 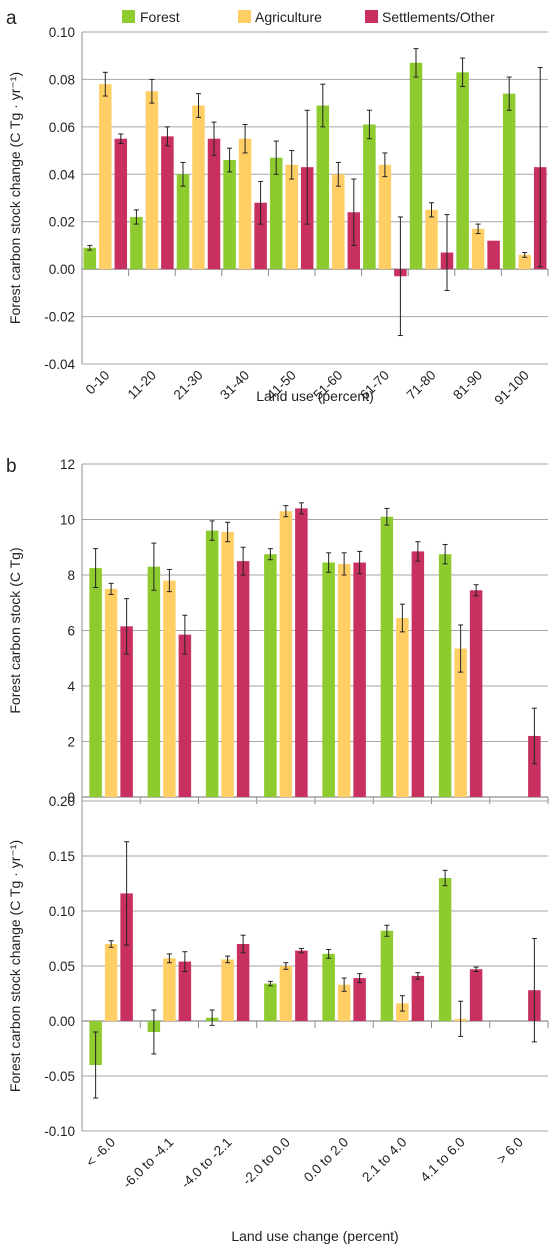 What do you see at coordinates (62, 911) in the screenshot?
I see `y-tick-label: 0.10` at bounding box center [62, 911].